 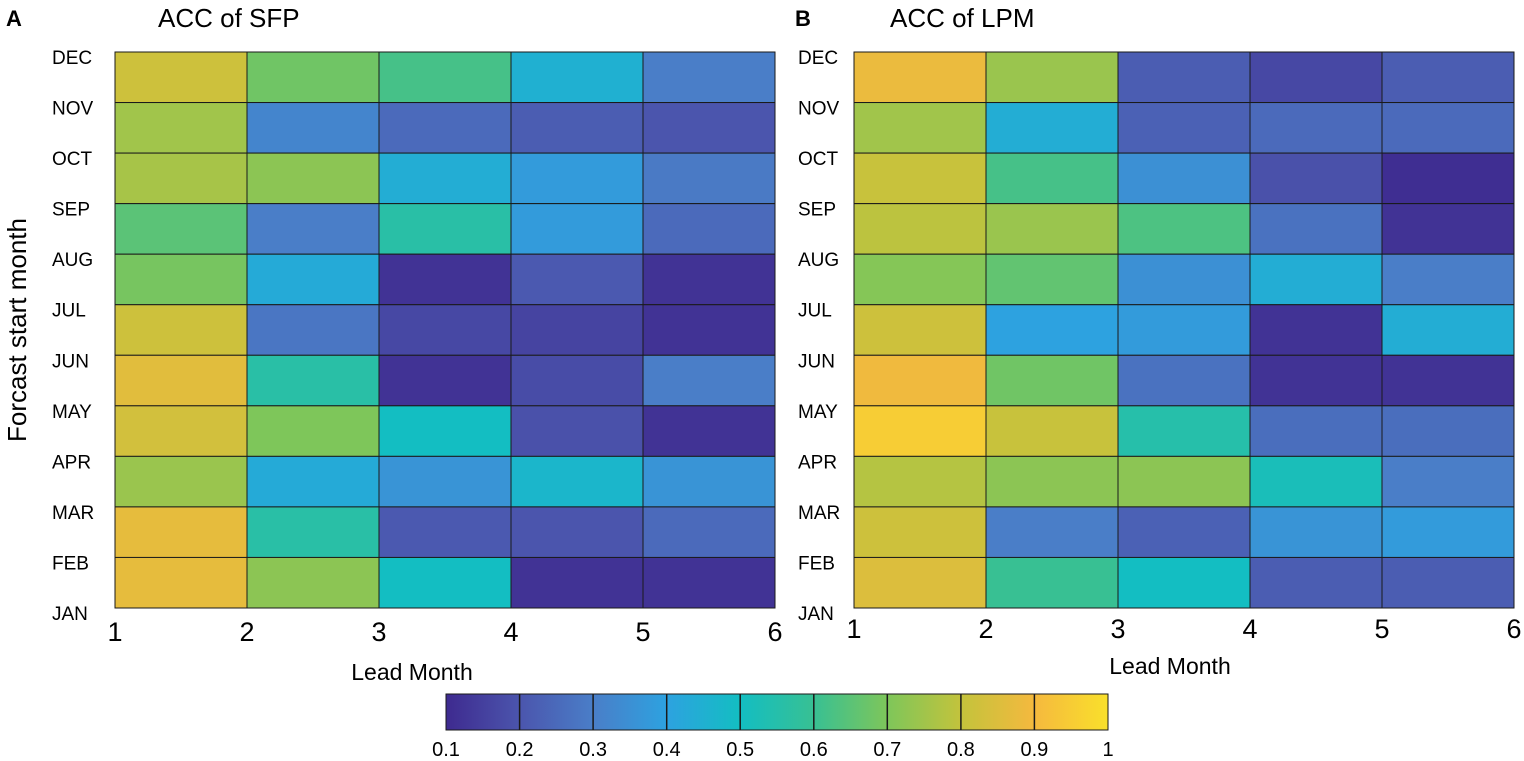 I want to click on x-tick-b-5: 5, so click(x=1381, y=629).